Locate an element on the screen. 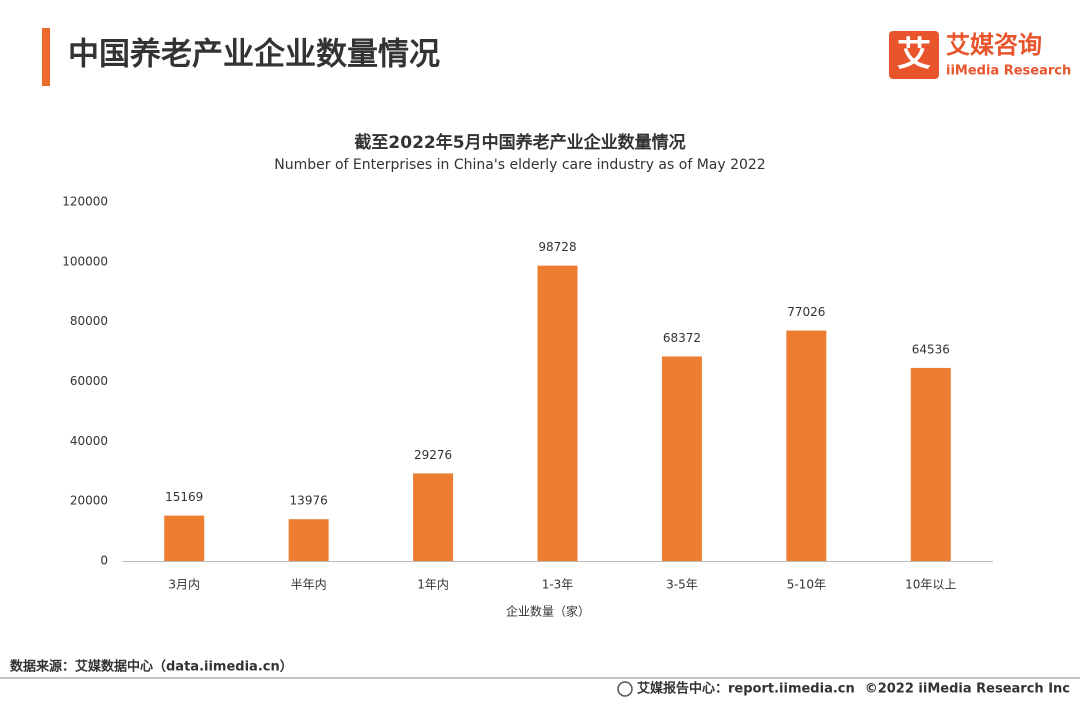  x-tick-label: 1年内 is located at coordinates (433, 585).